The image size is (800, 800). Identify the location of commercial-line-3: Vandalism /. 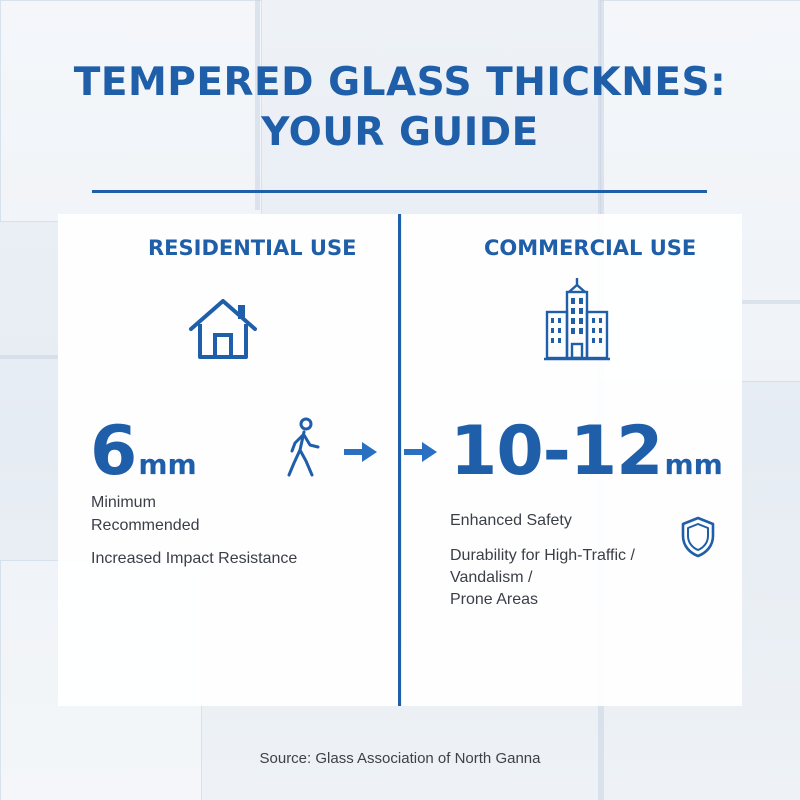
(491, 577).